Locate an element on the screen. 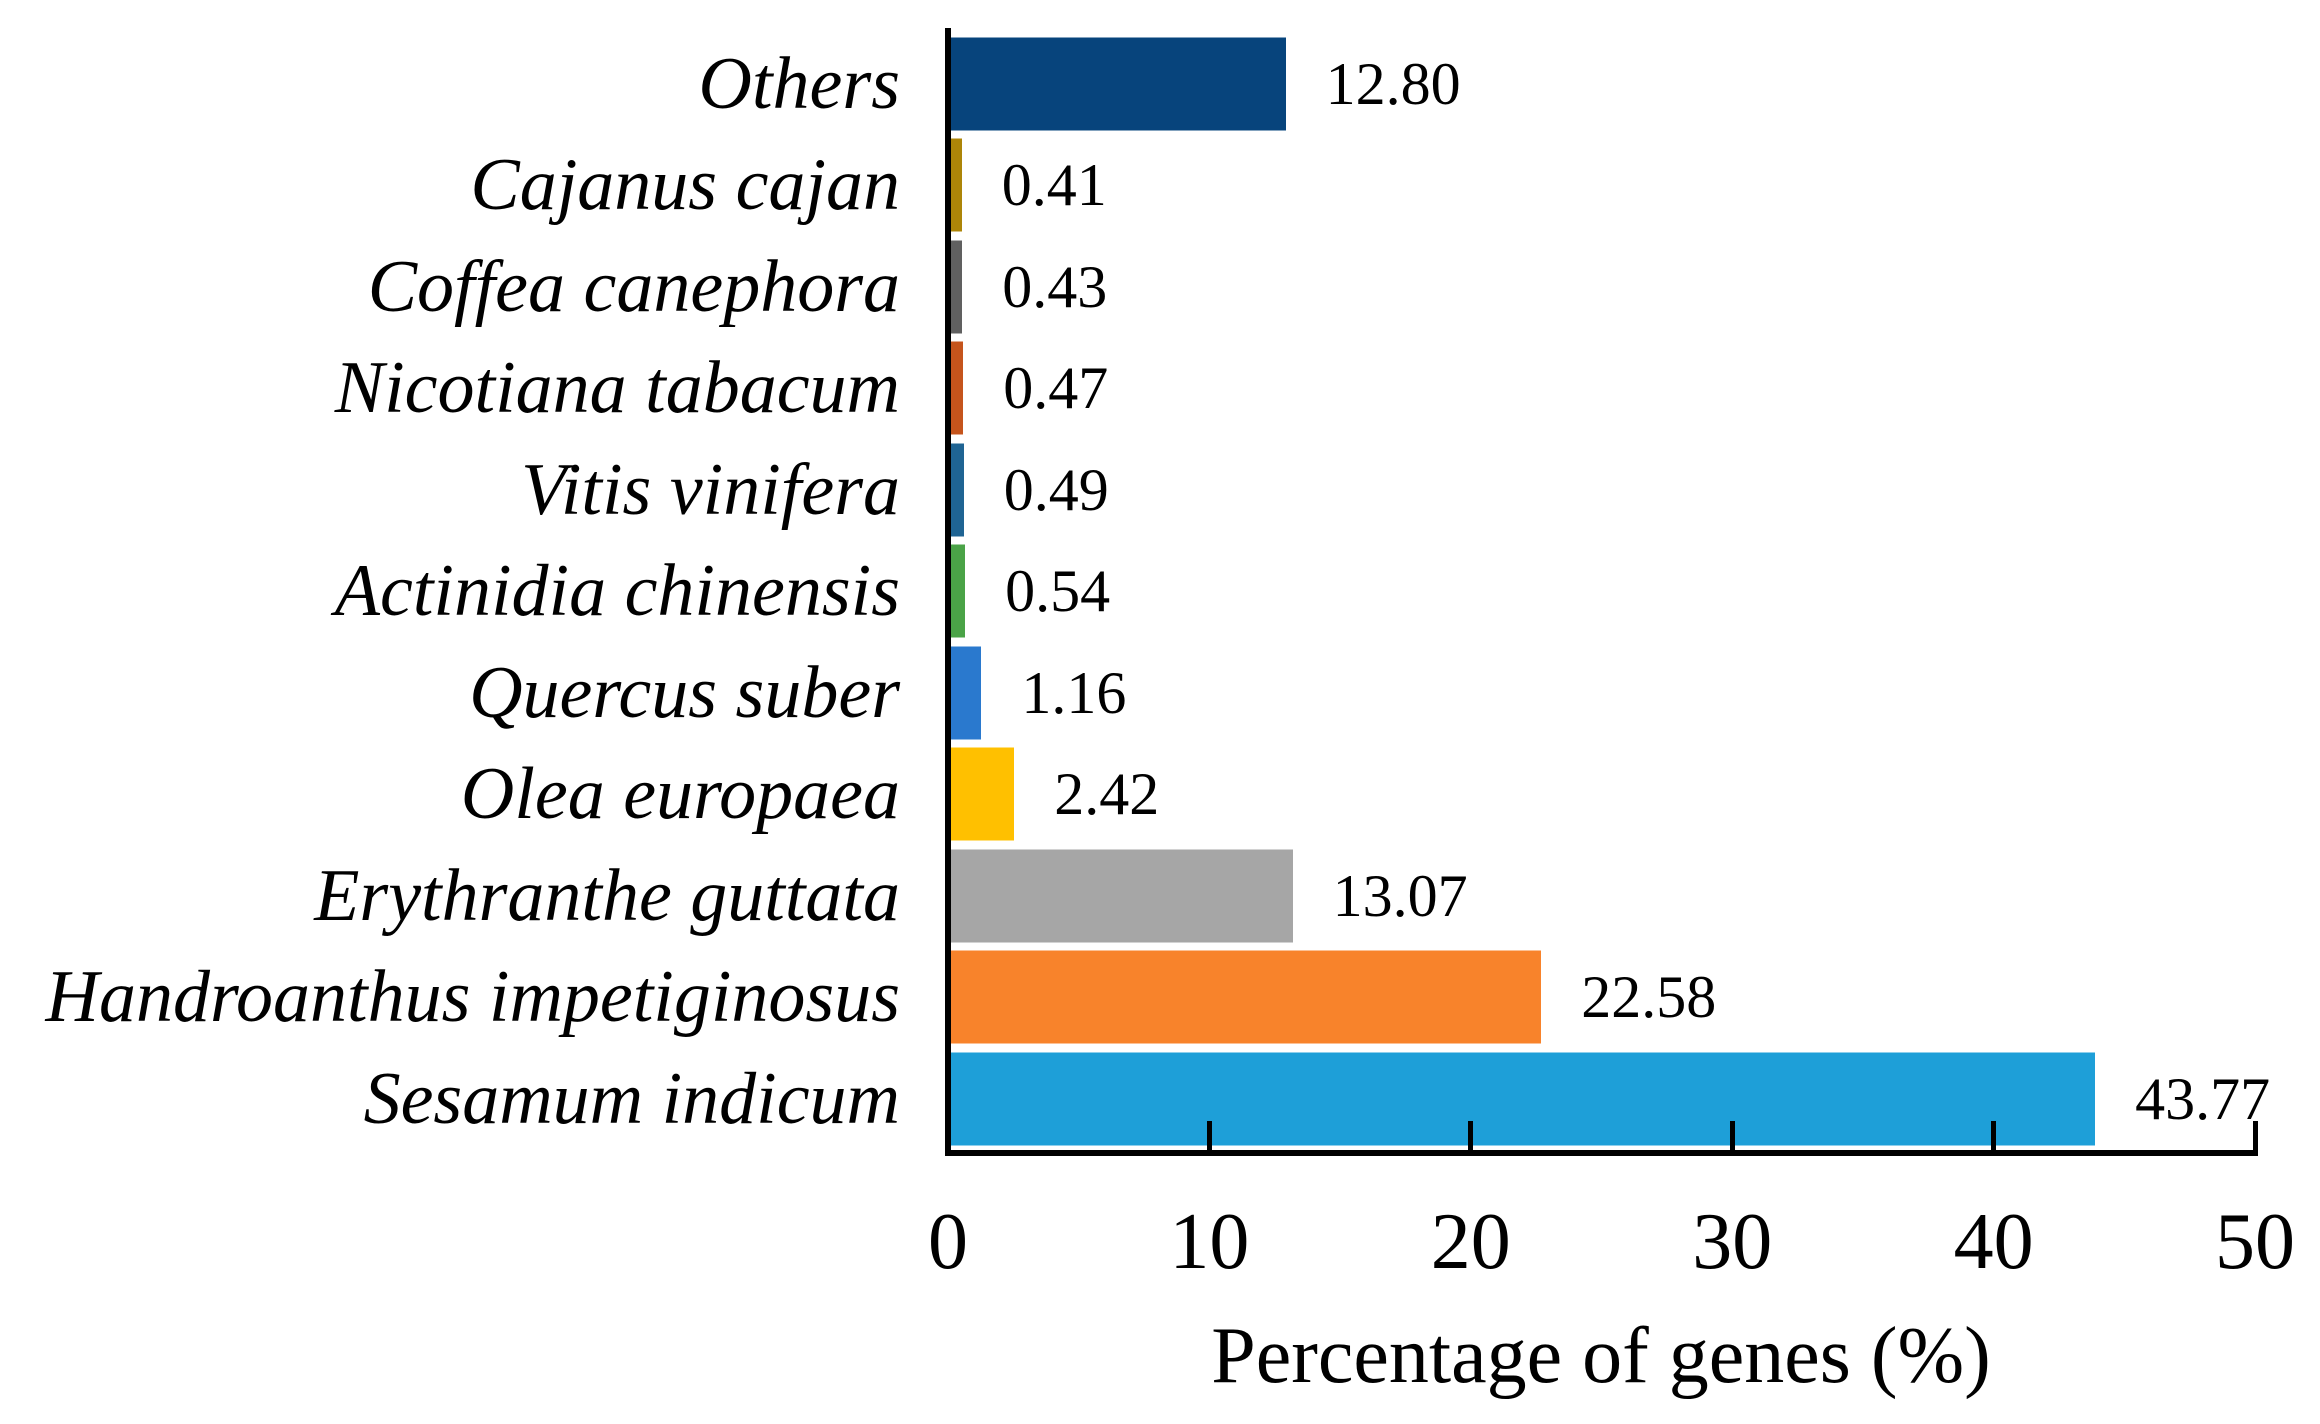  x-axis-tick-label: 20 is located at coordinates (1470, 1242).